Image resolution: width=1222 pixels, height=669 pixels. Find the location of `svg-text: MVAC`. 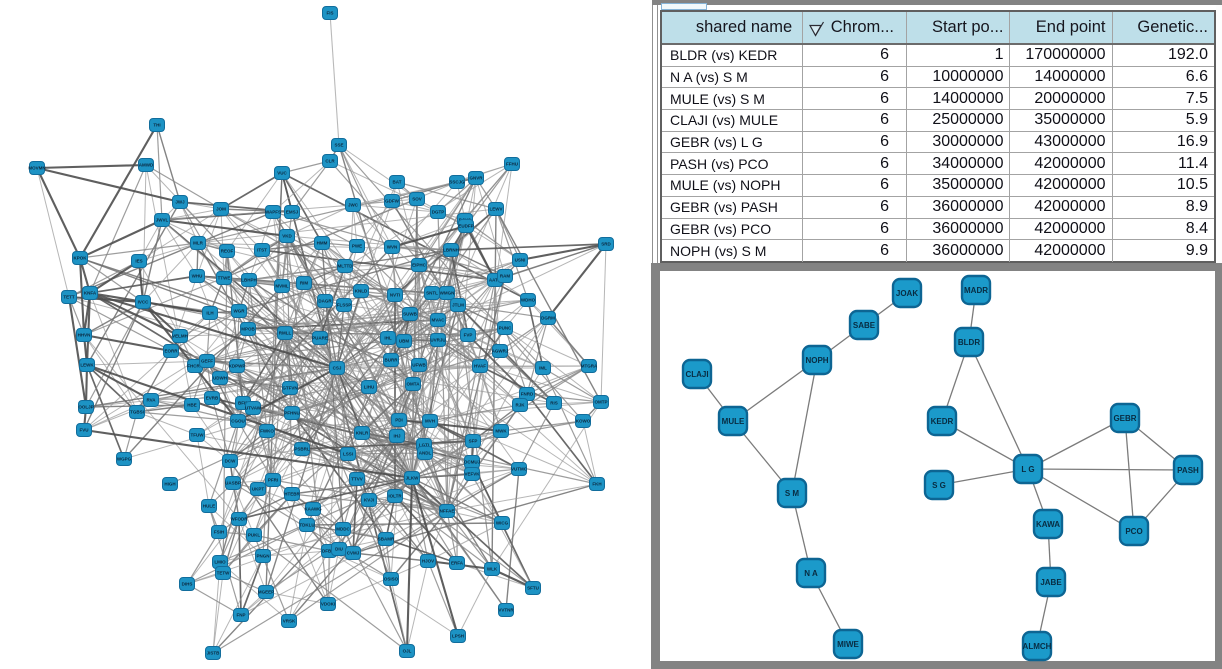

svg-text: MVAC is located at coordinates (439, 320).